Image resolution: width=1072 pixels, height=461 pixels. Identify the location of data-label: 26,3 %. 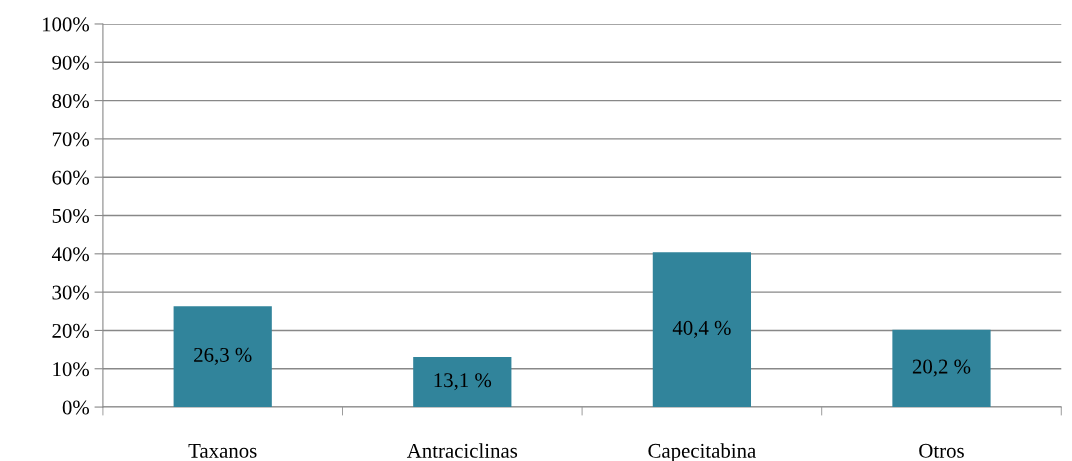
(223, 356).